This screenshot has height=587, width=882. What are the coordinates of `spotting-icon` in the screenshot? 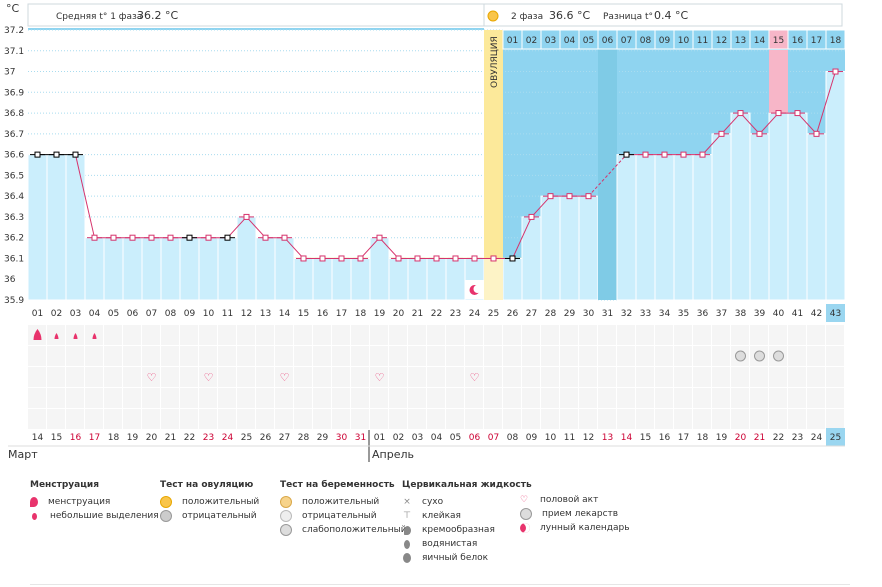 It's located at (56, 336).